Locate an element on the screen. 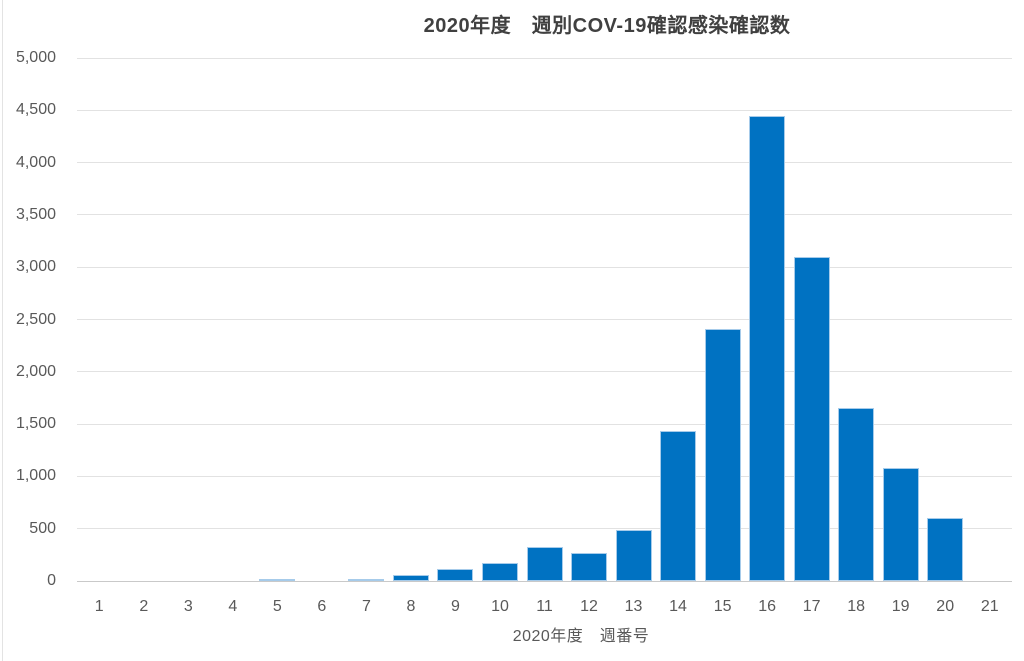  x-tick-label-2: 2 is located at coordinates (144, 606).